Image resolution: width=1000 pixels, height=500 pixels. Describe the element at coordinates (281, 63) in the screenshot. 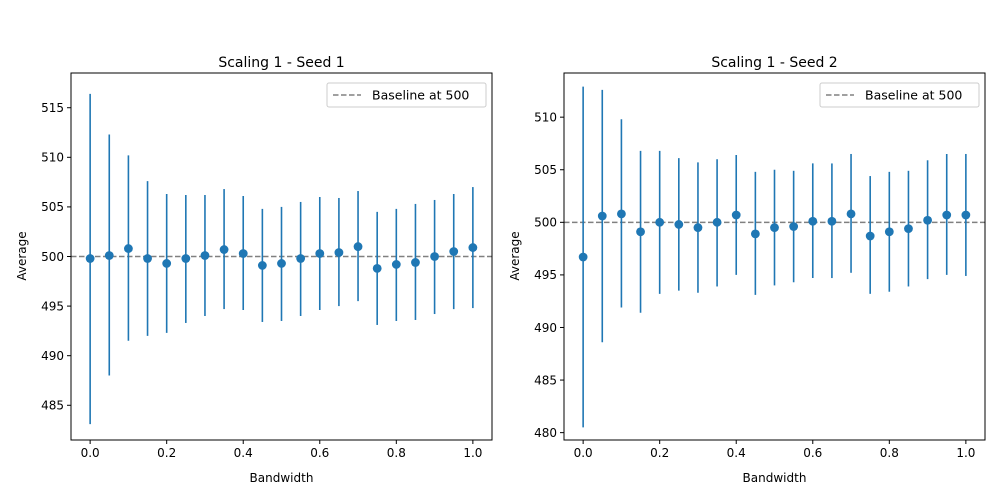

I see `chart-title: Scaling 1 - Seed 1` at that location.